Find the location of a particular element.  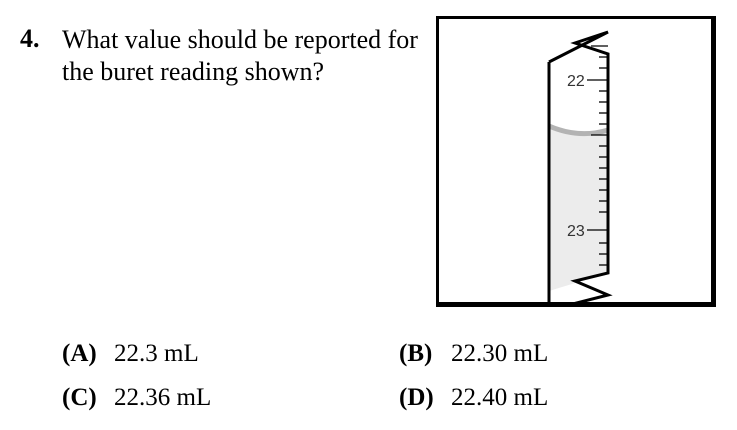

choice-d-text: 22.40 mL is located at coordinates (500, 397).